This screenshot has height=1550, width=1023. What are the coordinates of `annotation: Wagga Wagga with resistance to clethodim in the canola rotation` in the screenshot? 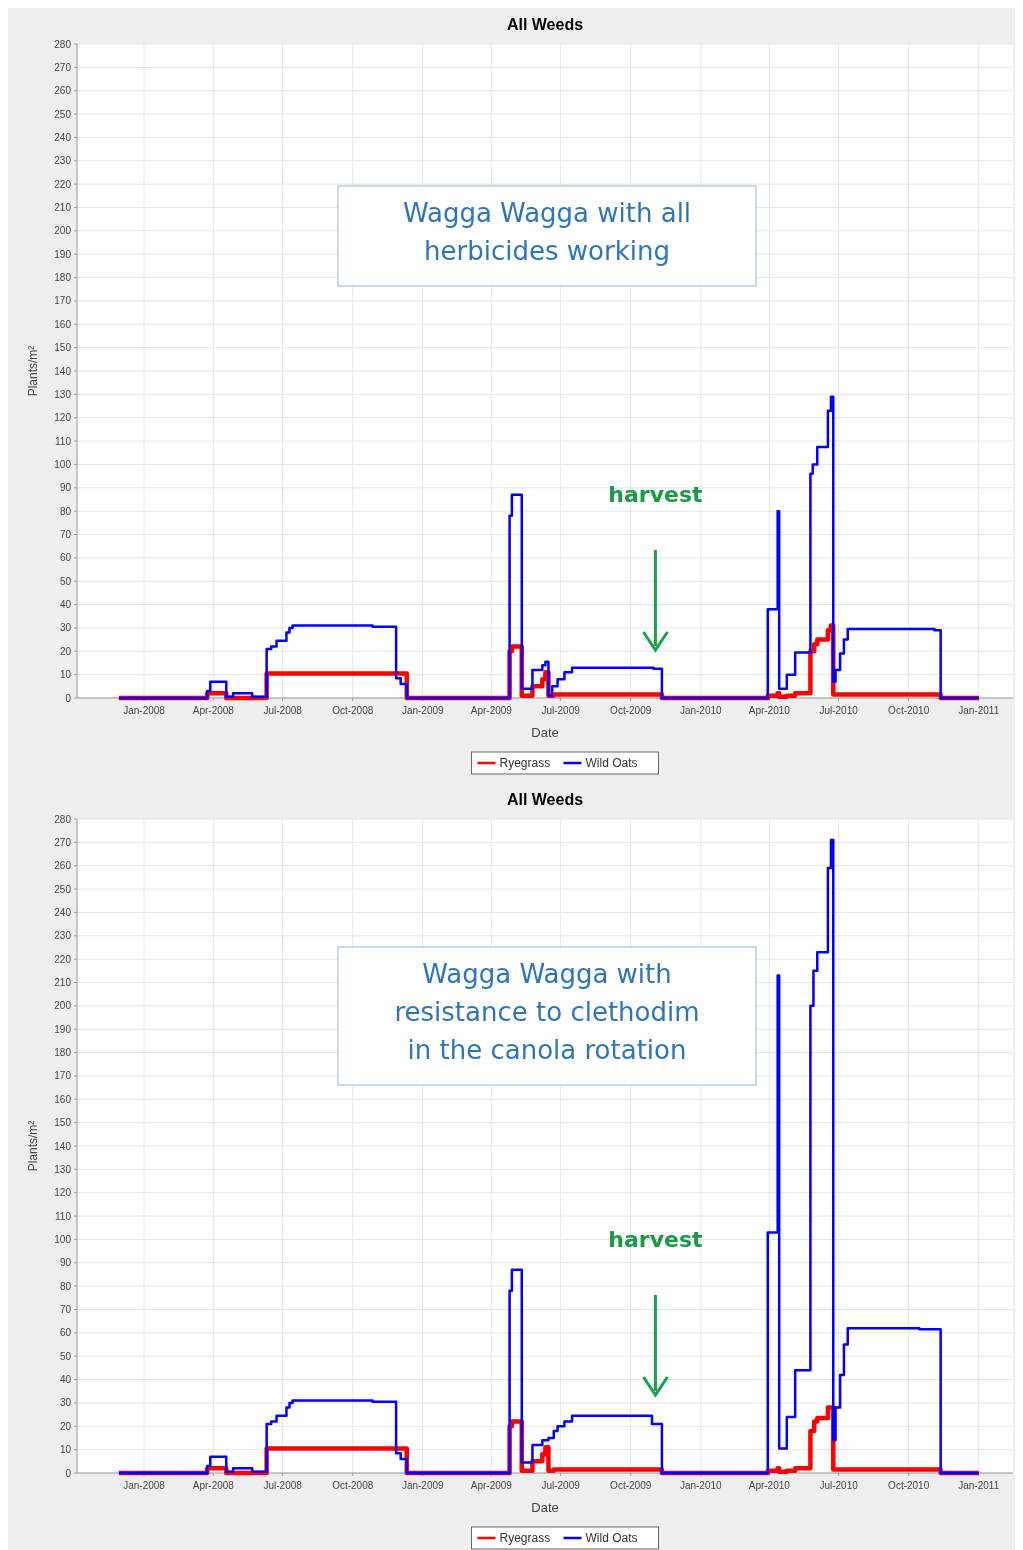 It's located at (547, 1012).